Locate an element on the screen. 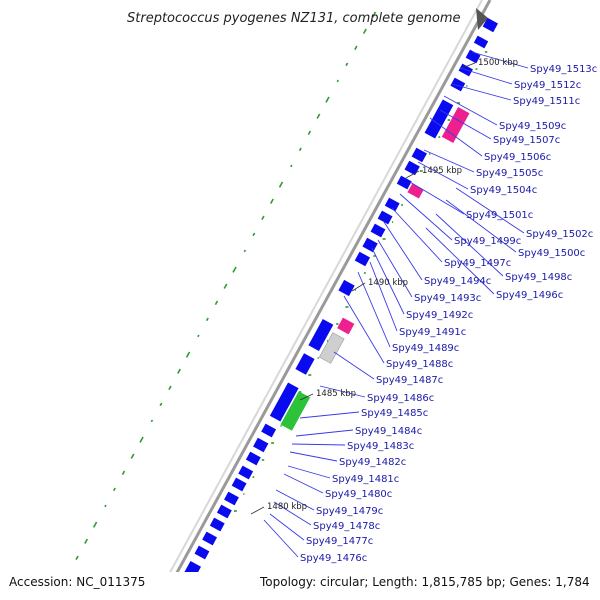 This screenshot has width=600, height=600. kbp-tick-label: 1490 kbp is located at coordinates (388, 283).